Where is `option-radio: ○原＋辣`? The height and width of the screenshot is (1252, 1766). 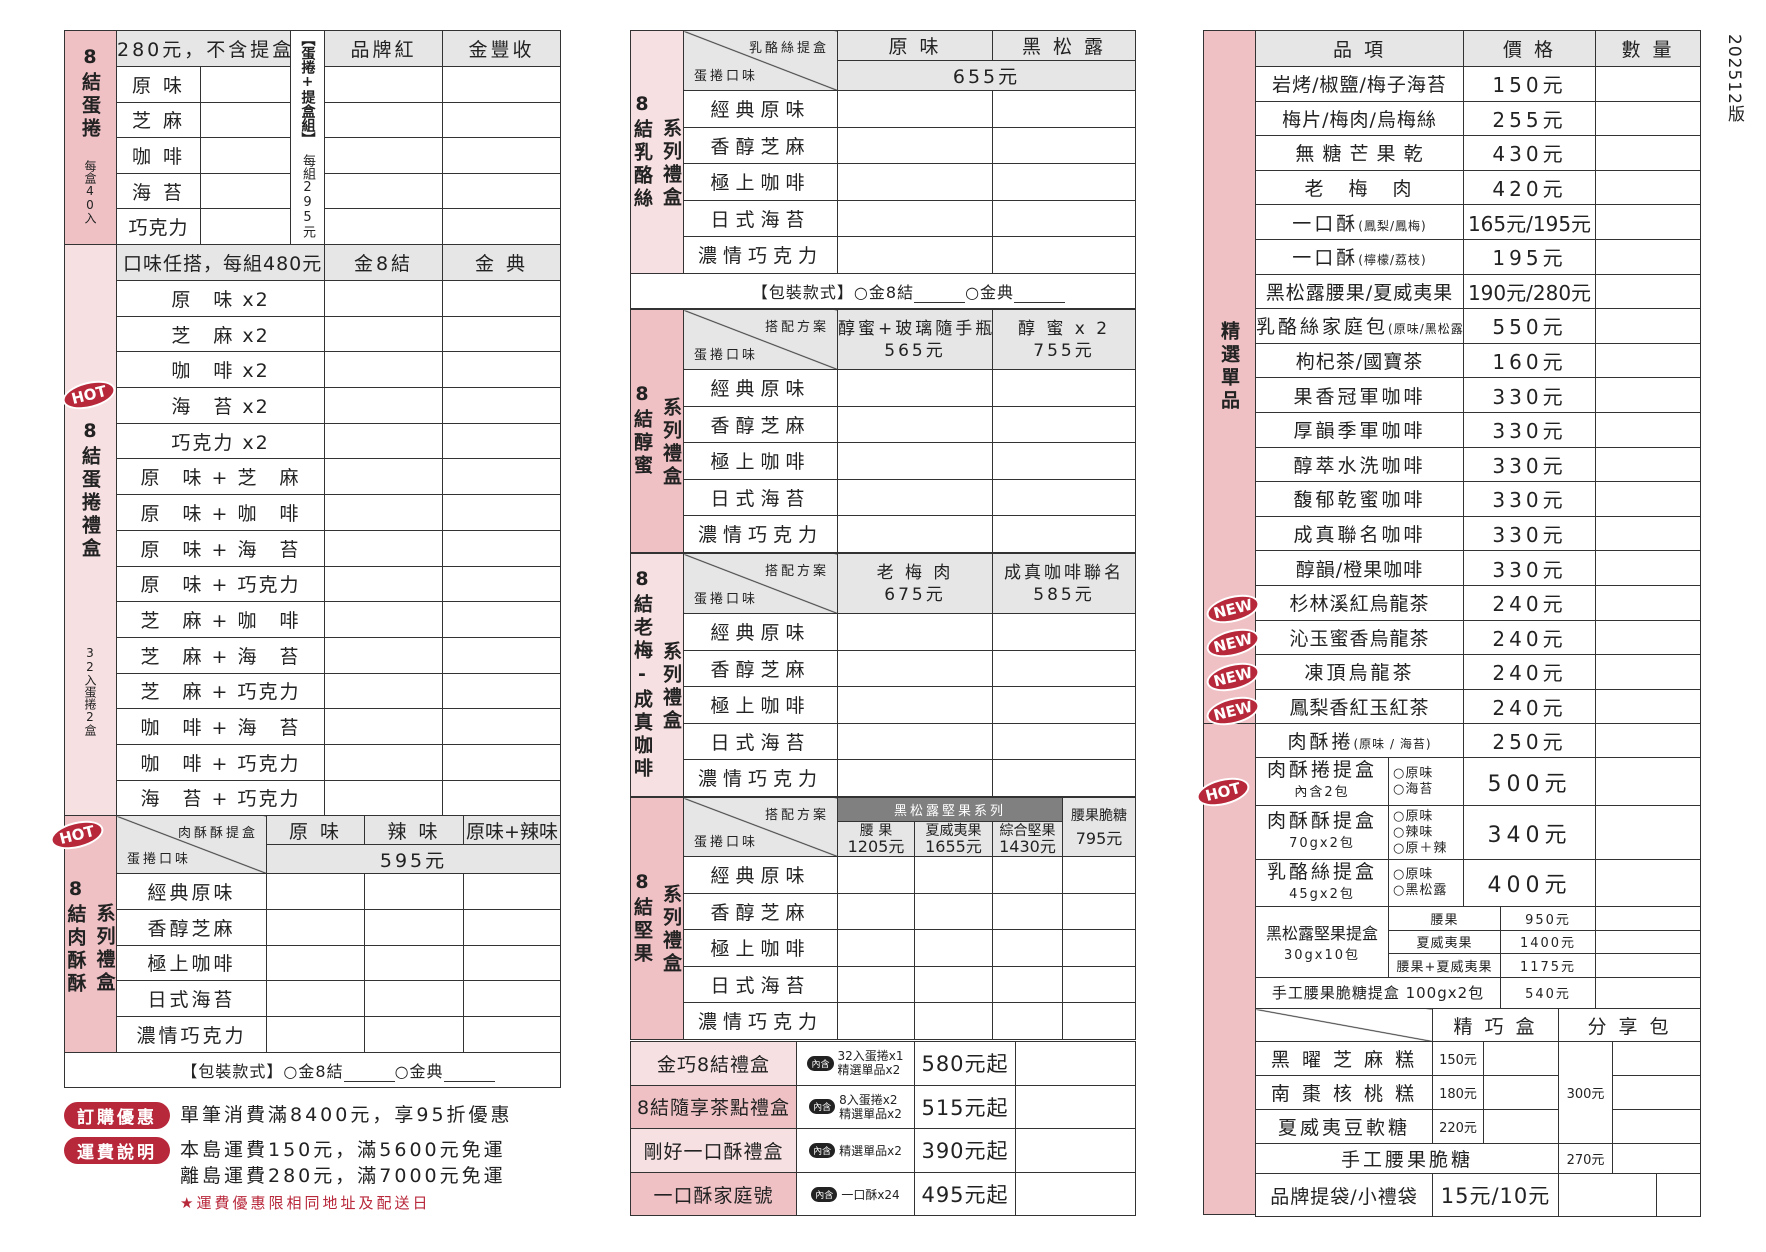 option-radio: ○原＋辣 is located at coordinates (1420, 848).